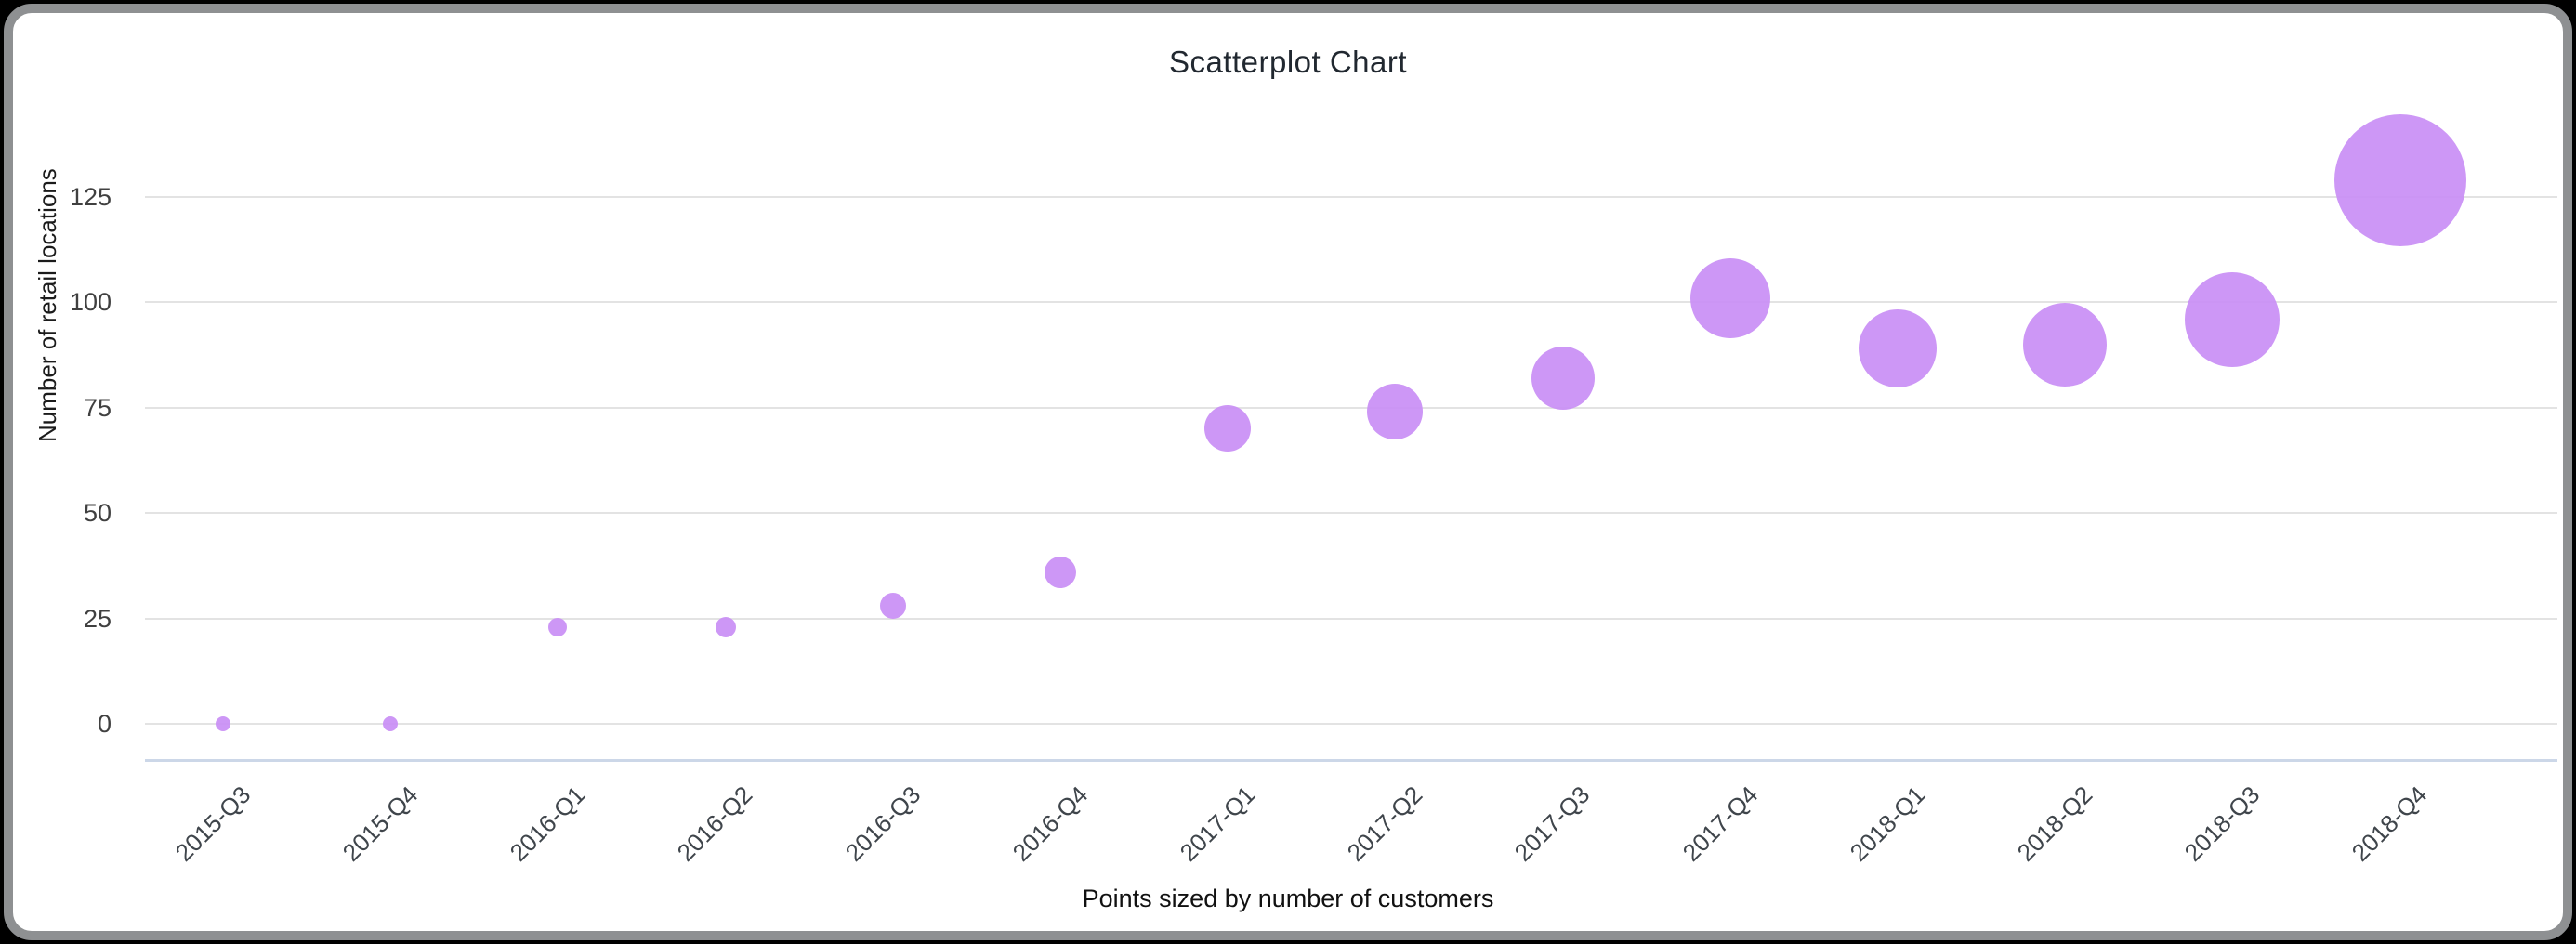 The width and height of the screenshot is (2576, 944). Describe the element at coordinates (725, 626) in the screenshot. I see `data-point-2016-Q2` at that location.